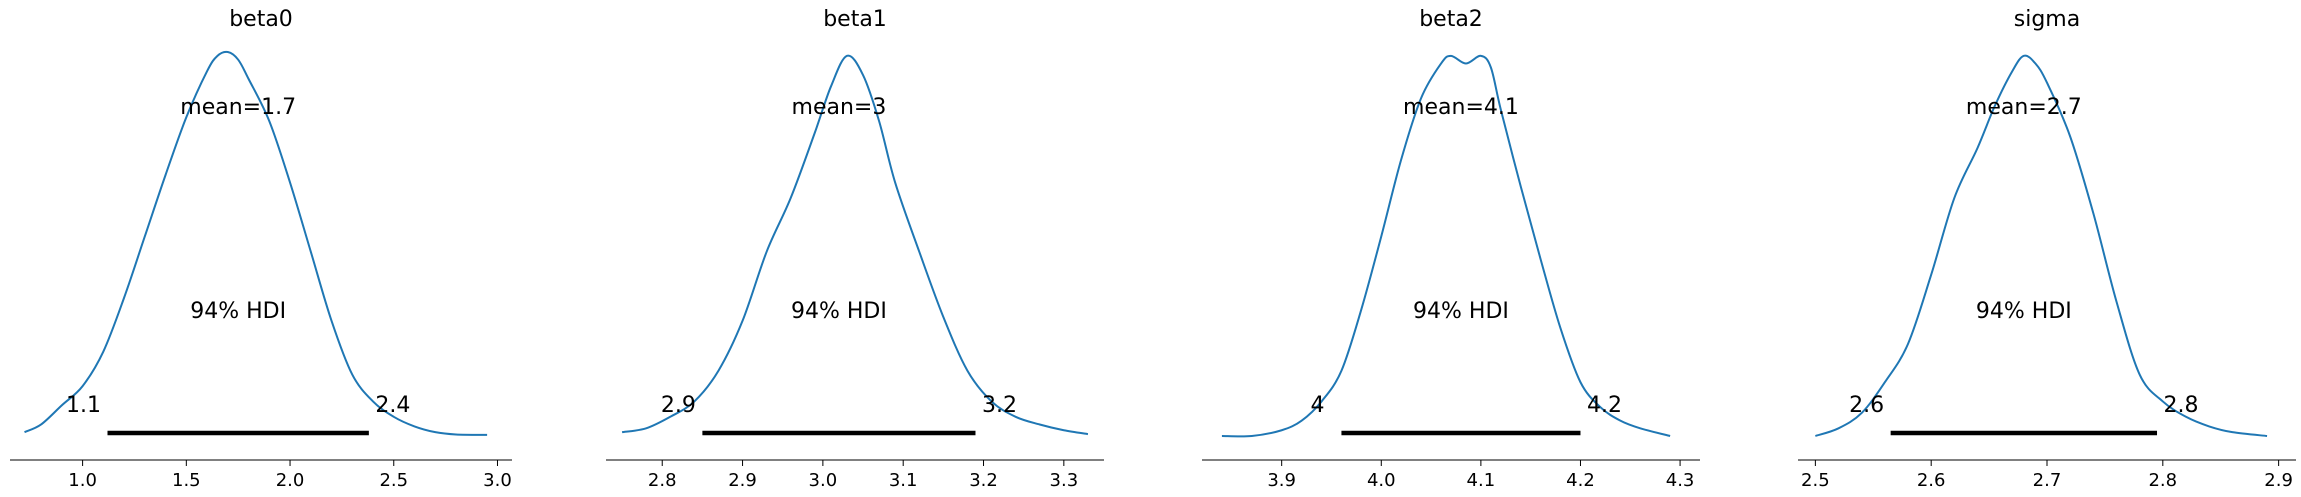  I want to click on mean-label: mean=2.7, so click(2024, 107).